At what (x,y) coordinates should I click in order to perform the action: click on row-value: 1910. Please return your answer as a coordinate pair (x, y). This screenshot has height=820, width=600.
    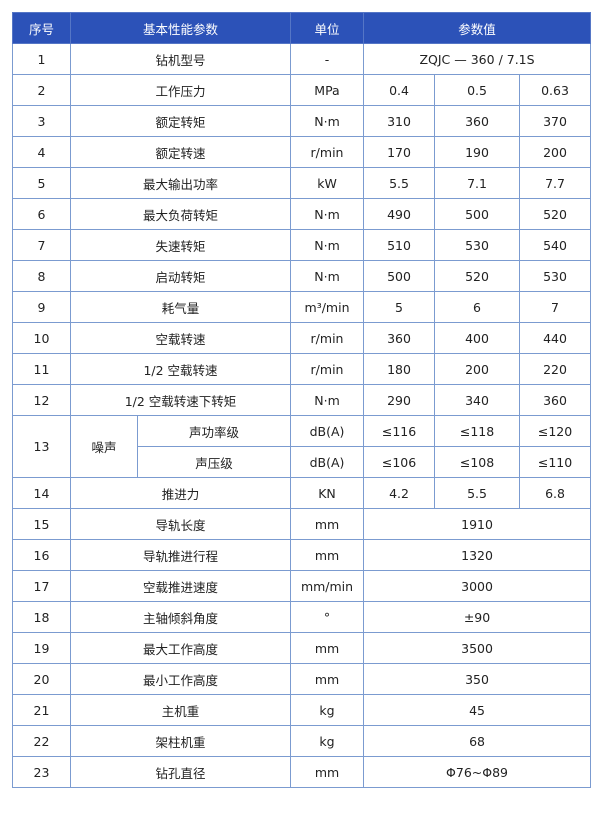
    Looking at the image, I should click on (477, 524).